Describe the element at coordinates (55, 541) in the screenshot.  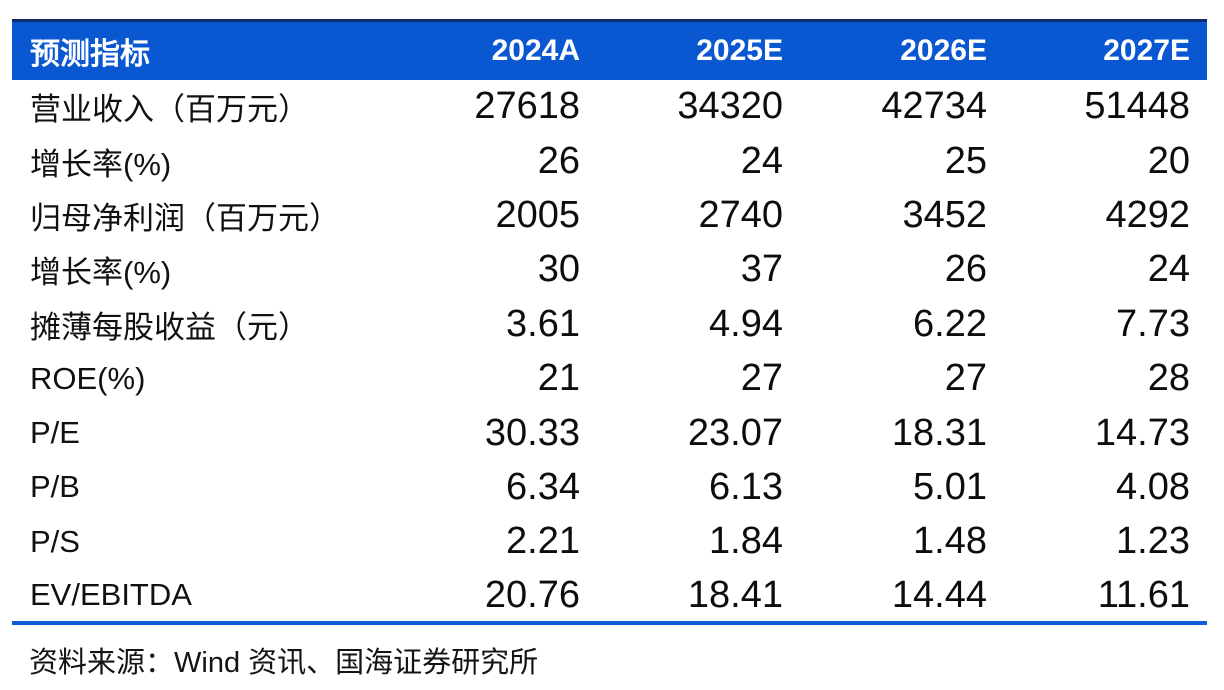
I see `row-label: P/S` at that location.